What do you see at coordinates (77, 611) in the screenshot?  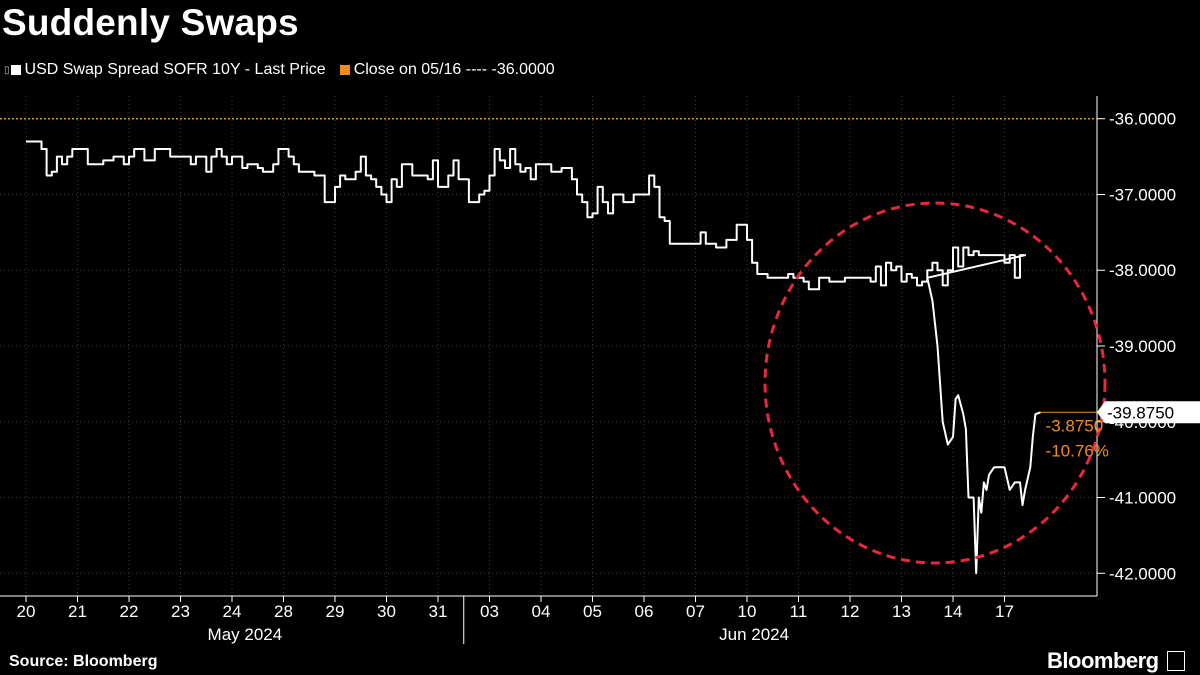 I see `x-tick-label: 21` at bounding box center [77, 611].